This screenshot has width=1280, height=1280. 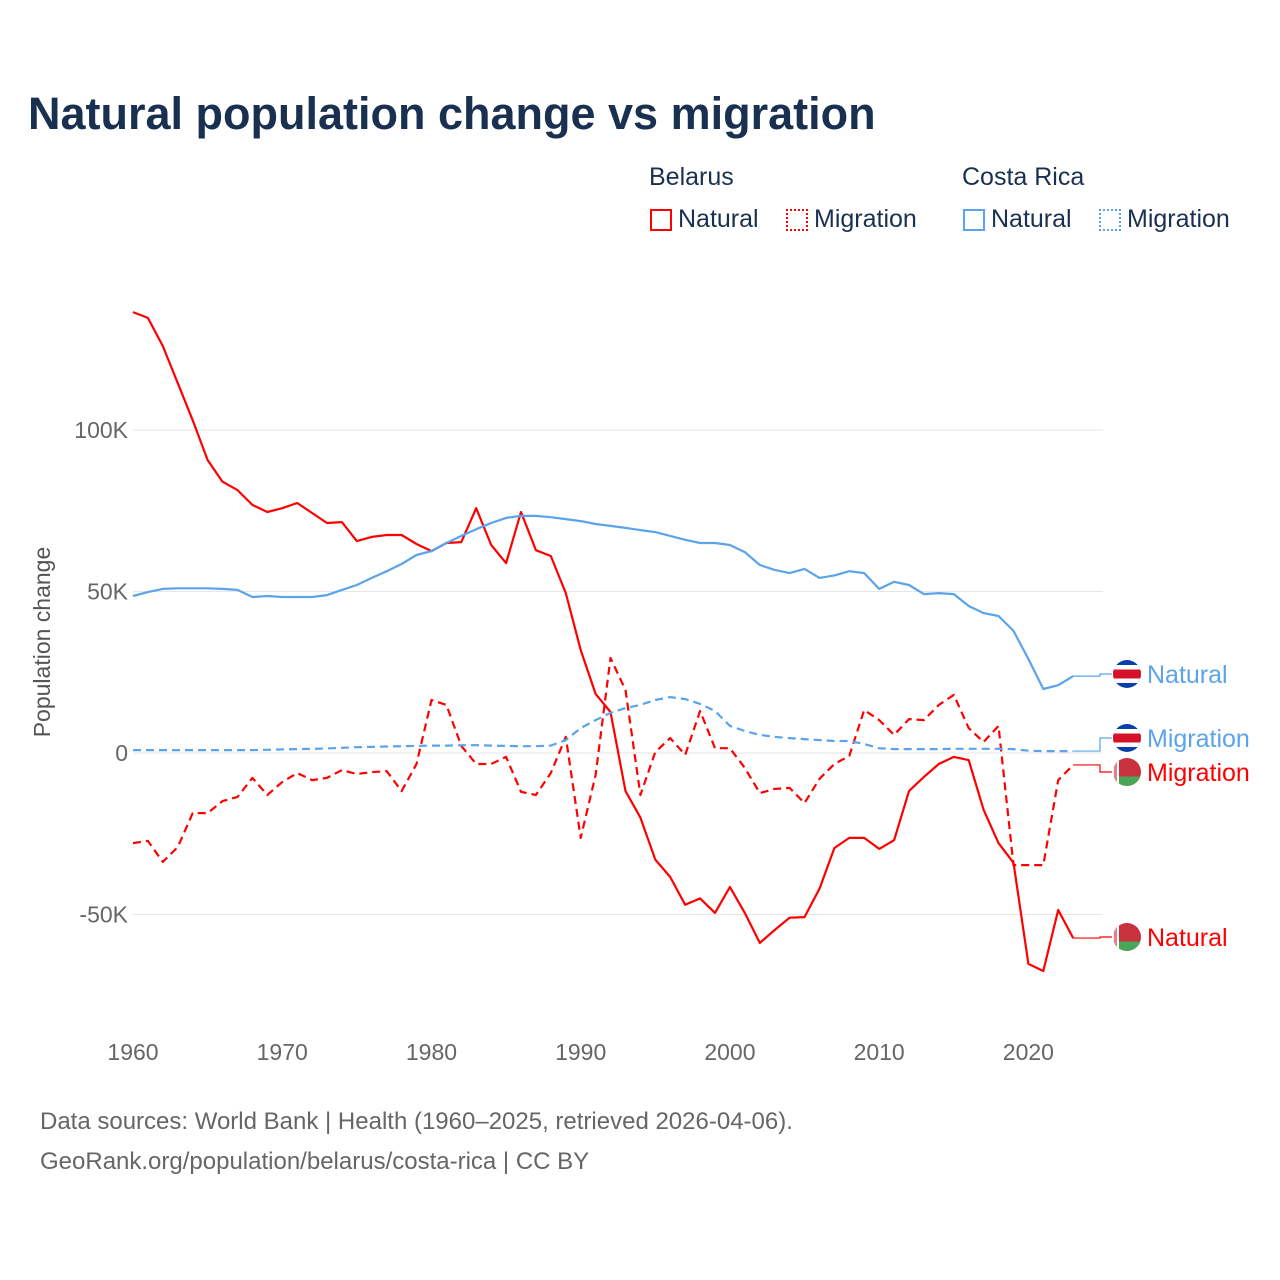 I want to click on legend-belarus-natural: Natural, so click(x=704, y=219).